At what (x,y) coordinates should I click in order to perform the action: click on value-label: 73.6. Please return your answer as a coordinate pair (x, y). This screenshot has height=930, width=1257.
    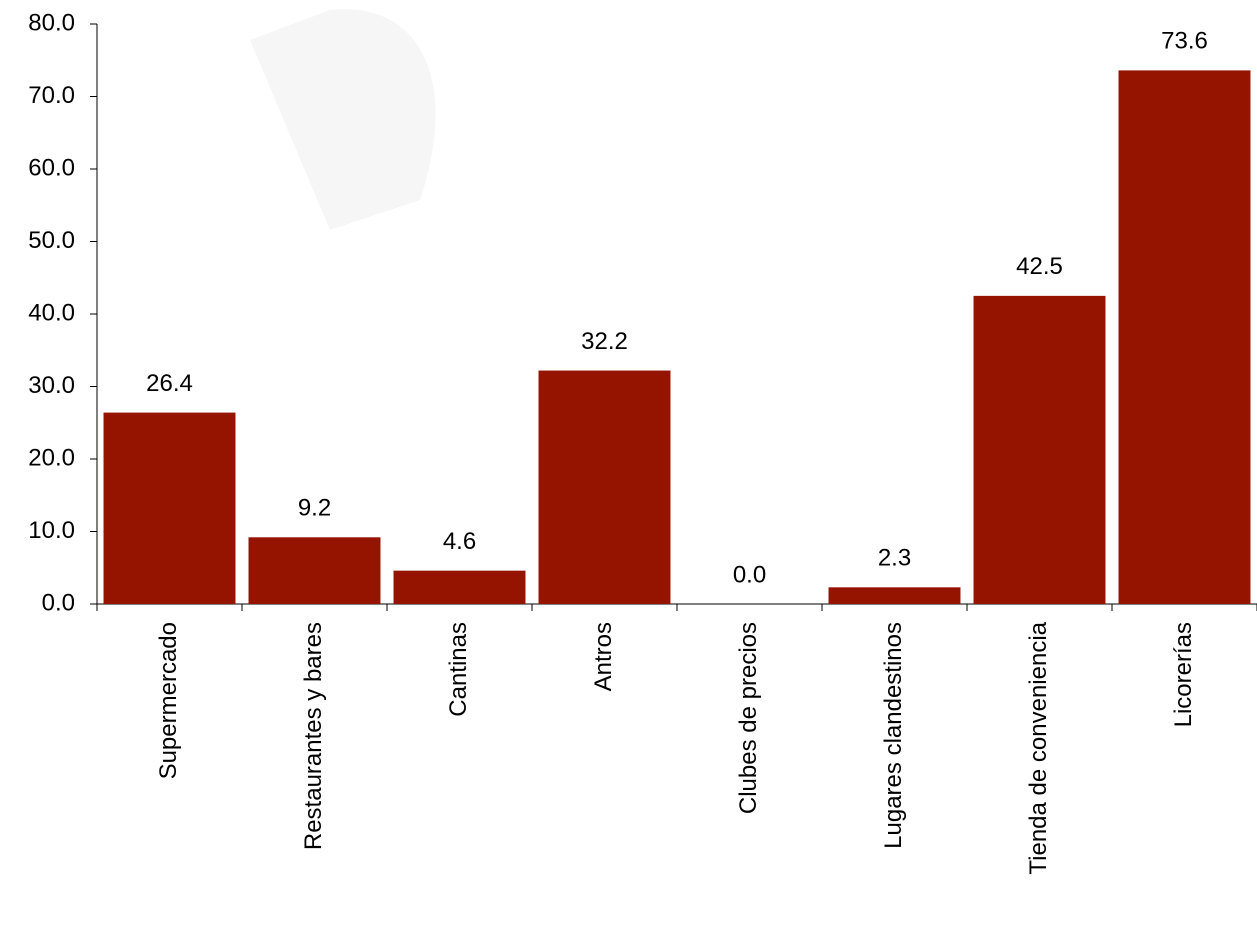
    Looking at the image, I should click on (1184, 41).